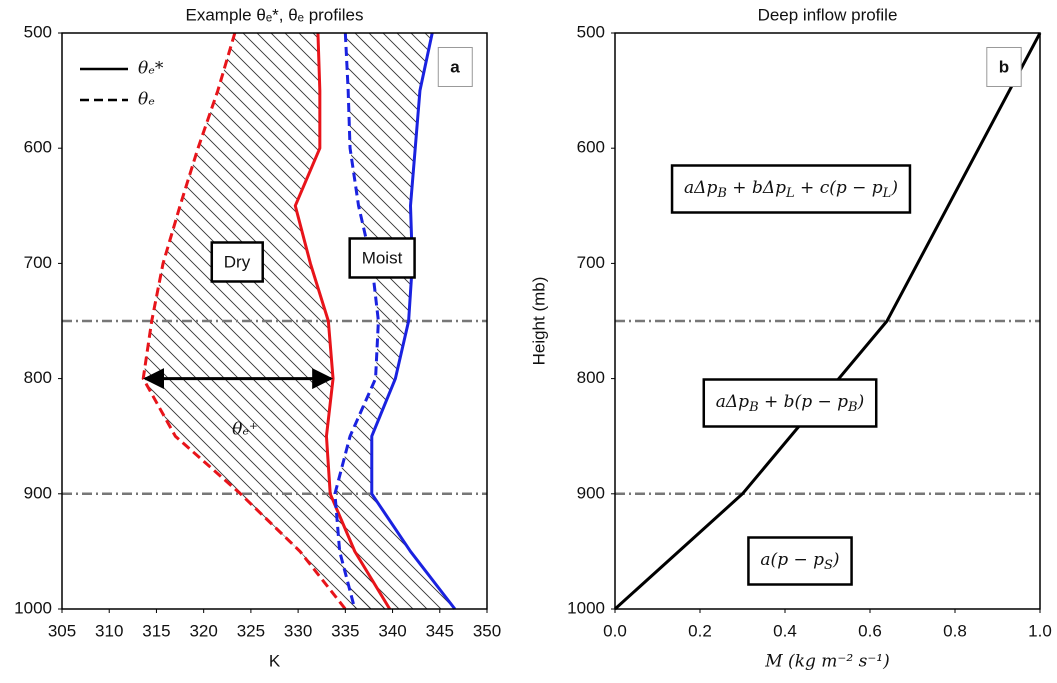 The image size is (1057, 683). What do you see at coordinates (146, 100) in the screenshot?
I see `legend-label: θₑ` at bounding box center [146, 100].